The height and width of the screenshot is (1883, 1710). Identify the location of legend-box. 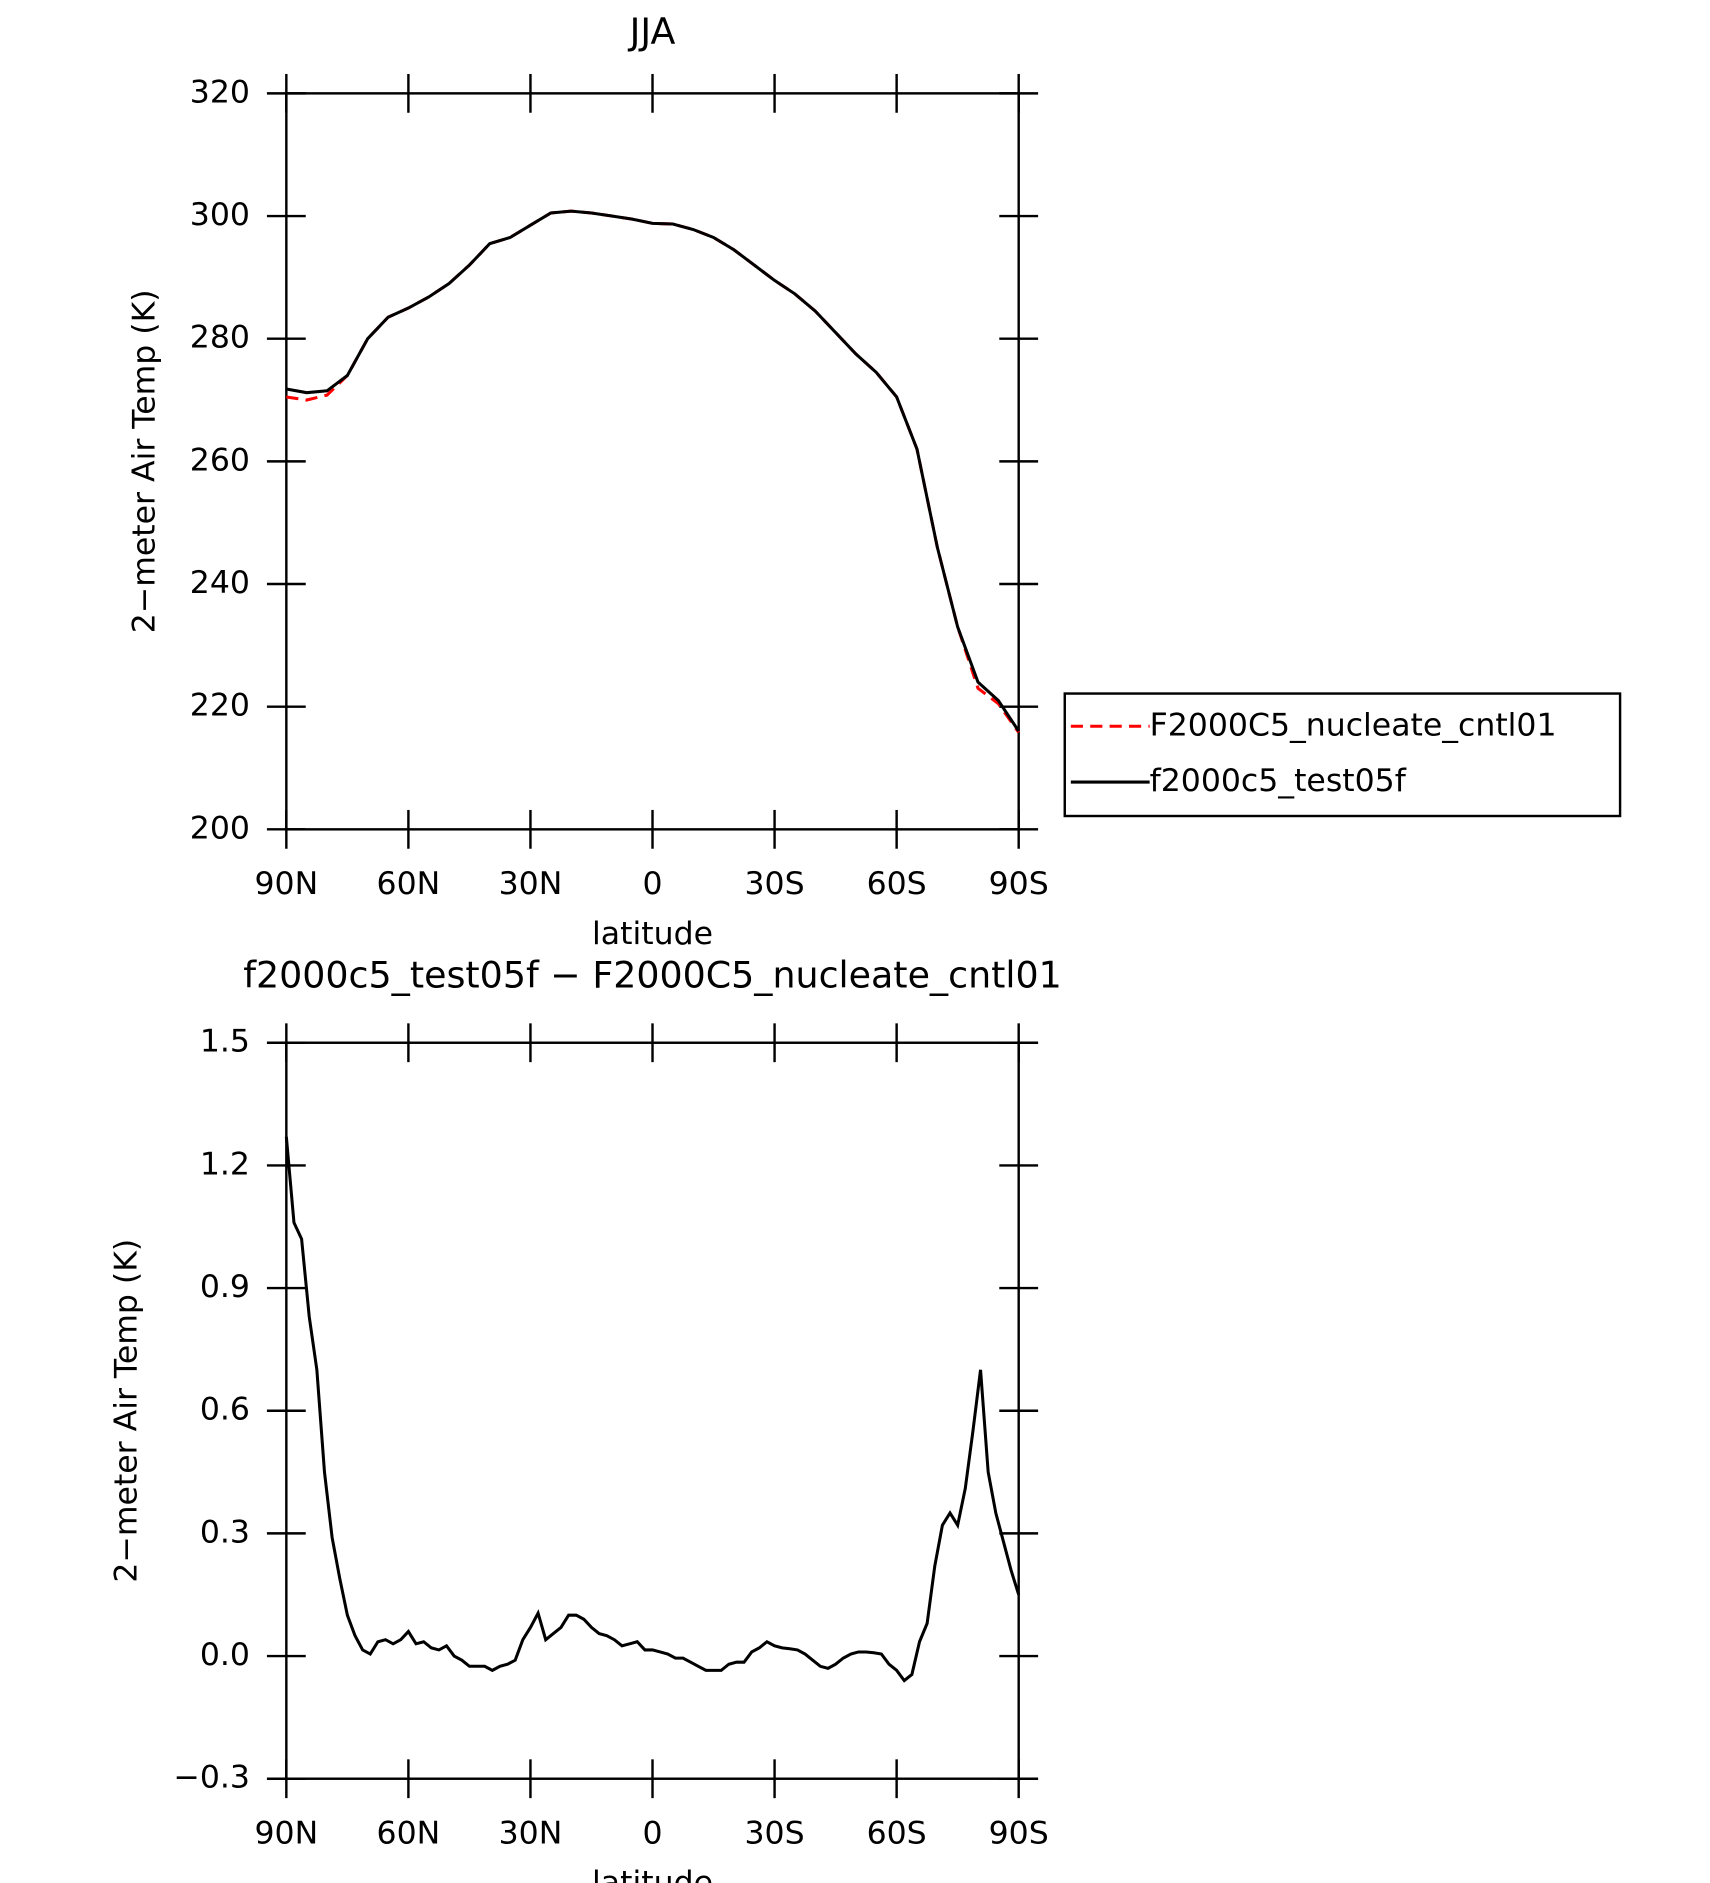
(1342, 755).